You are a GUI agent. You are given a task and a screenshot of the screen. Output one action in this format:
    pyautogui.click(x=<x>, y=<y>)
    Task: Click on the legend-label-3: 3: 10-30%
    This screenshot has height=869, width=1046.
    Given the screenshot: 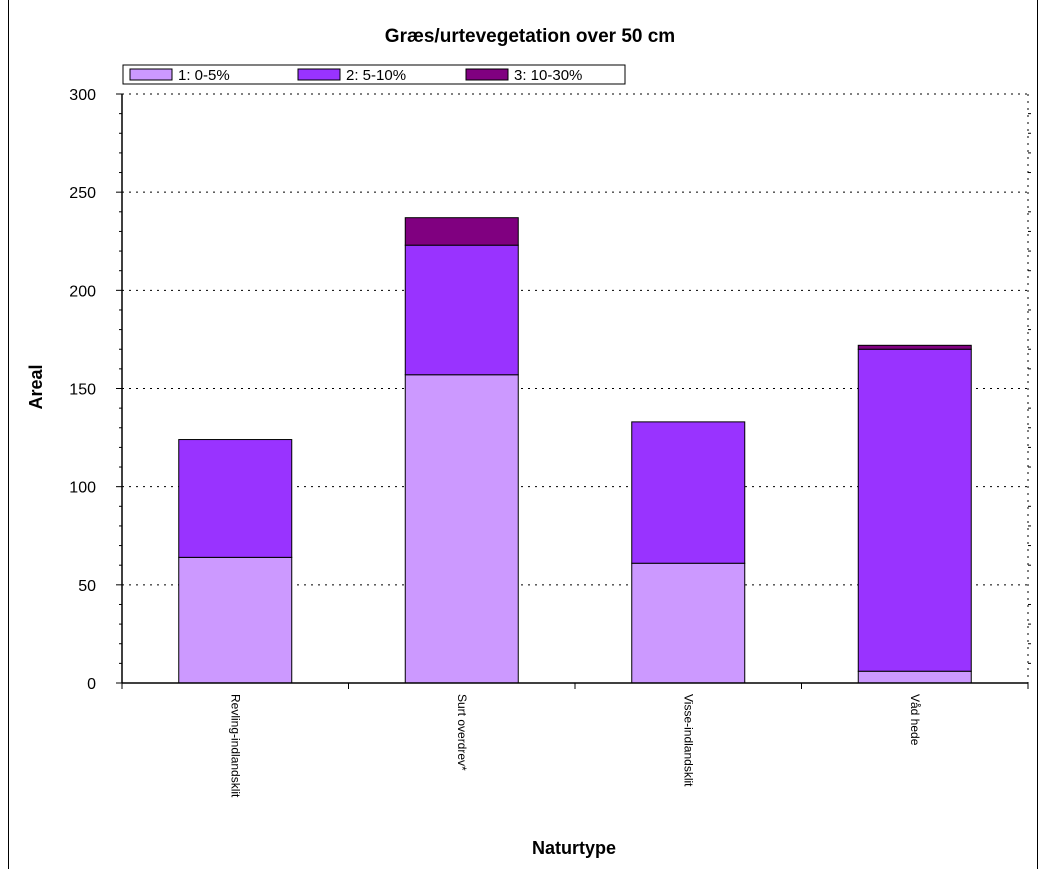 What is the action you would take?
    pyautogui.click(x=548, y=75)
    